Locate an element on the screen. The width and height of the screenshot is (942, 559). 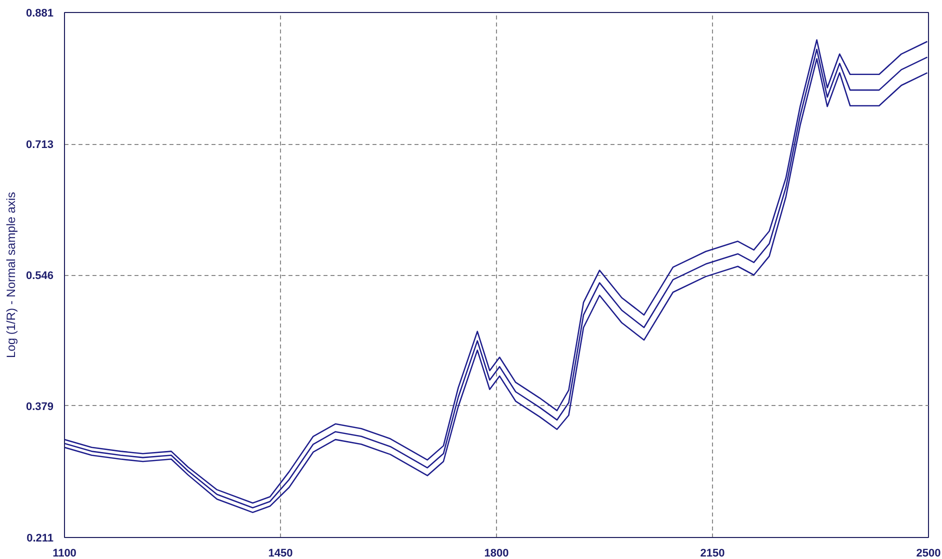
y-tick-label: 0.211 is located at coordinates (40, 538).